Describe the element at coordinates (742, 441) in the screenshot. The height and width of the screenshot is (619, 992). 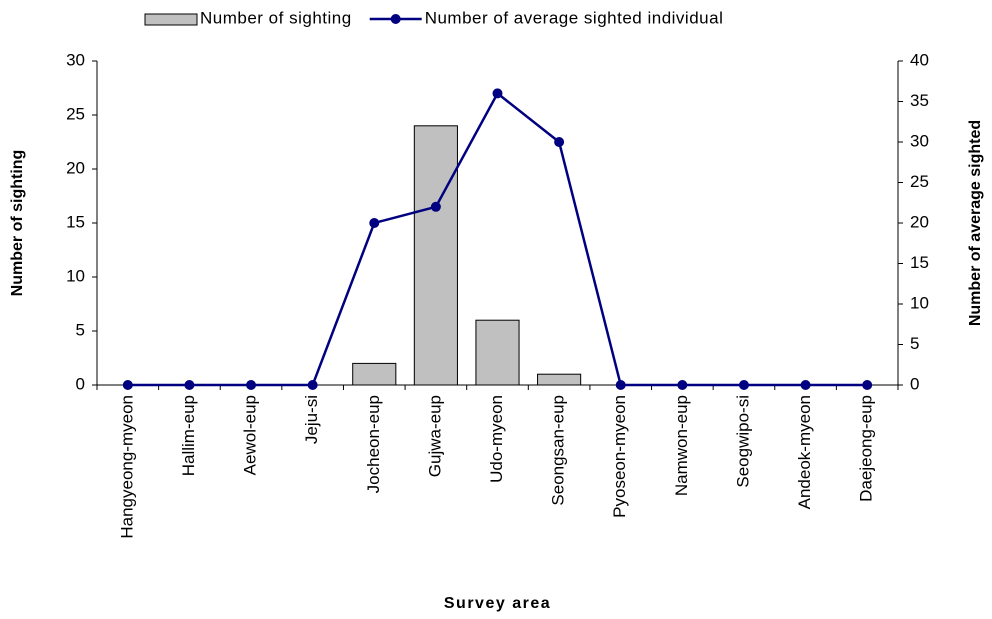
I see `x-tick-label: Seogwipo-si` at that location.